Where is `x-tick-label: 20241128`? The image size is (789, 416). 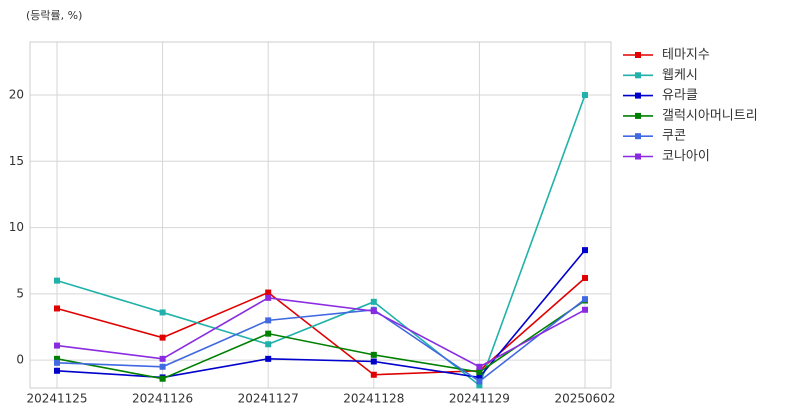 x-tick-label: 20241128 is located at coordinates (373, 399).